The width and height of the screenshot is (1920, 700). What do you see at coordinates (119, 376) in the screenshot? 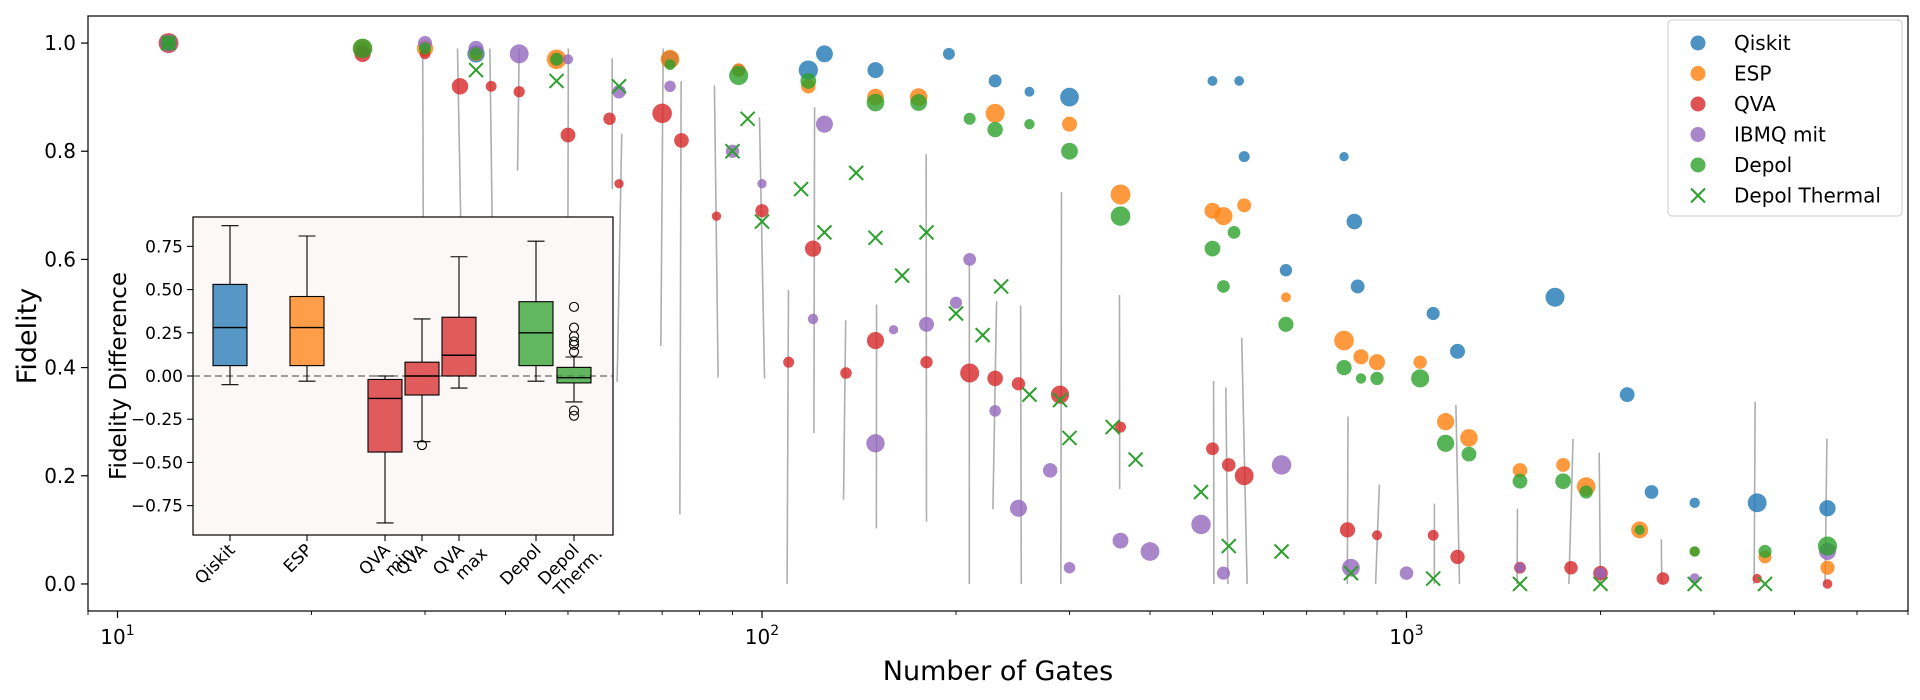
I see `inset-y-axis-title: Fidelity Difference` at bounding box center [119, 376].